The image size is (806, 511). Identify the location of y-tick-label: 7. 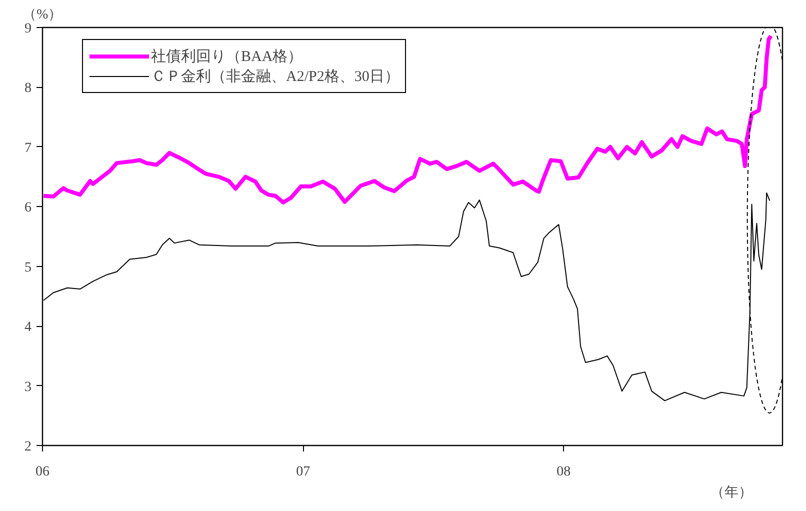
(28, 148).